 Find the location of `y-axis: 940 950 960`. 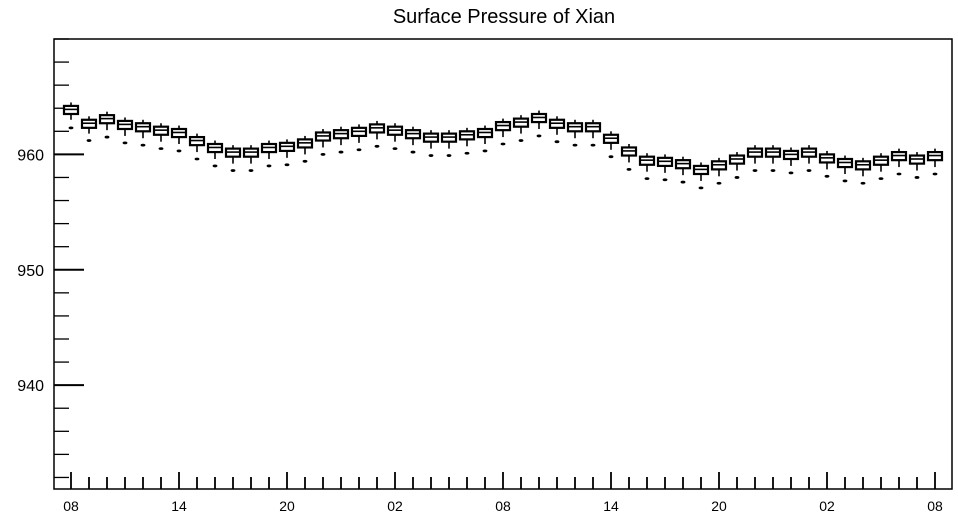

y-axis: 940 950 960 is located at coordinates (50, 258).